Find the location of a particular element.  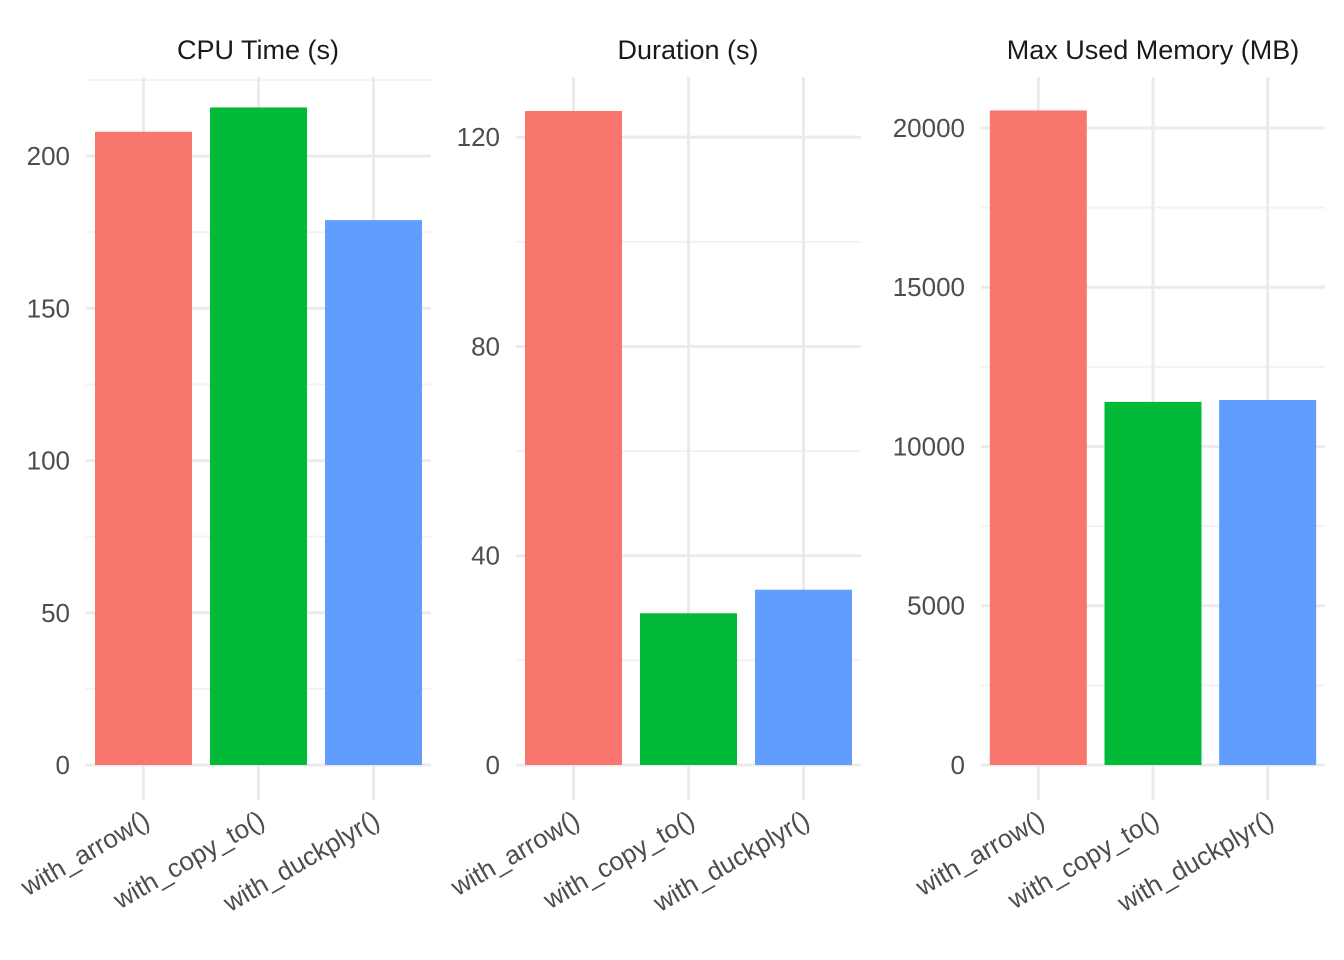

y-tick-label: 120 is located at coordinates (478, 137).